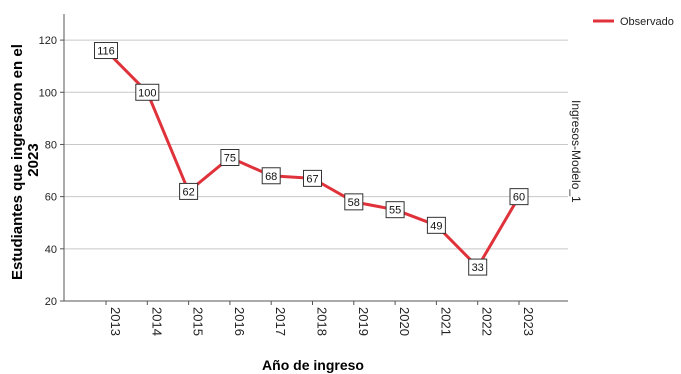 This screenshot has height=374, width=681. What do you see at coordinates (51, 250) in the screenshot?
I see `y-tick-label-40: 40` at bounding box center [51, 250].